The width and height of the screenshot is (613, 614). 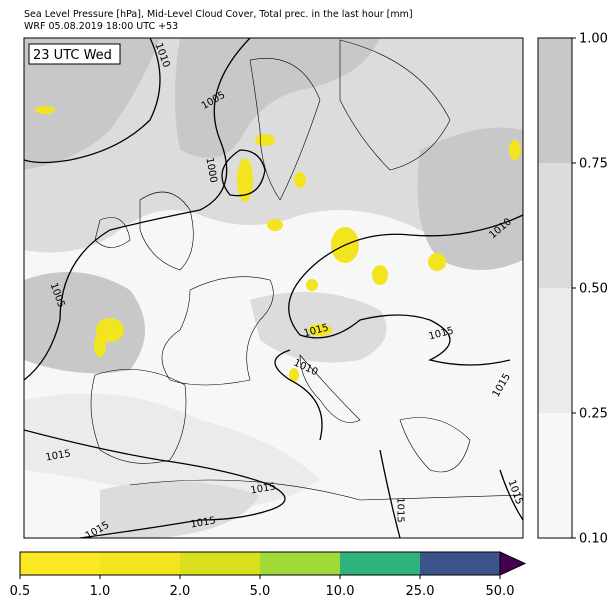 I want to click on time-label: 23 UTC Wed, so click(x=72, y=55).